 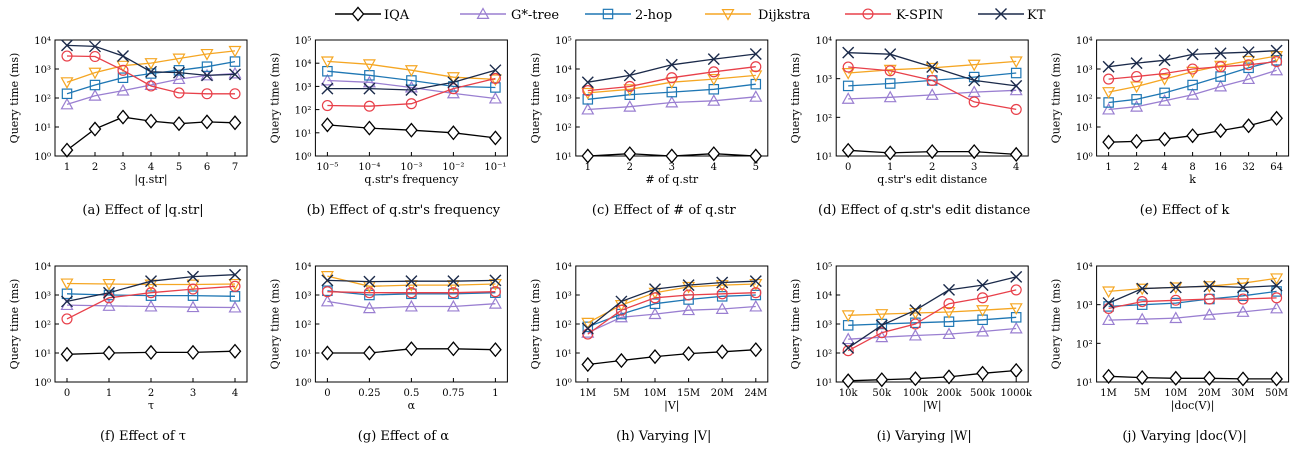 What do you see at coordinates (1084, 383) in the screenshot?
I see `y-tick-label: 10¹` at bounding box center [1084, 383].